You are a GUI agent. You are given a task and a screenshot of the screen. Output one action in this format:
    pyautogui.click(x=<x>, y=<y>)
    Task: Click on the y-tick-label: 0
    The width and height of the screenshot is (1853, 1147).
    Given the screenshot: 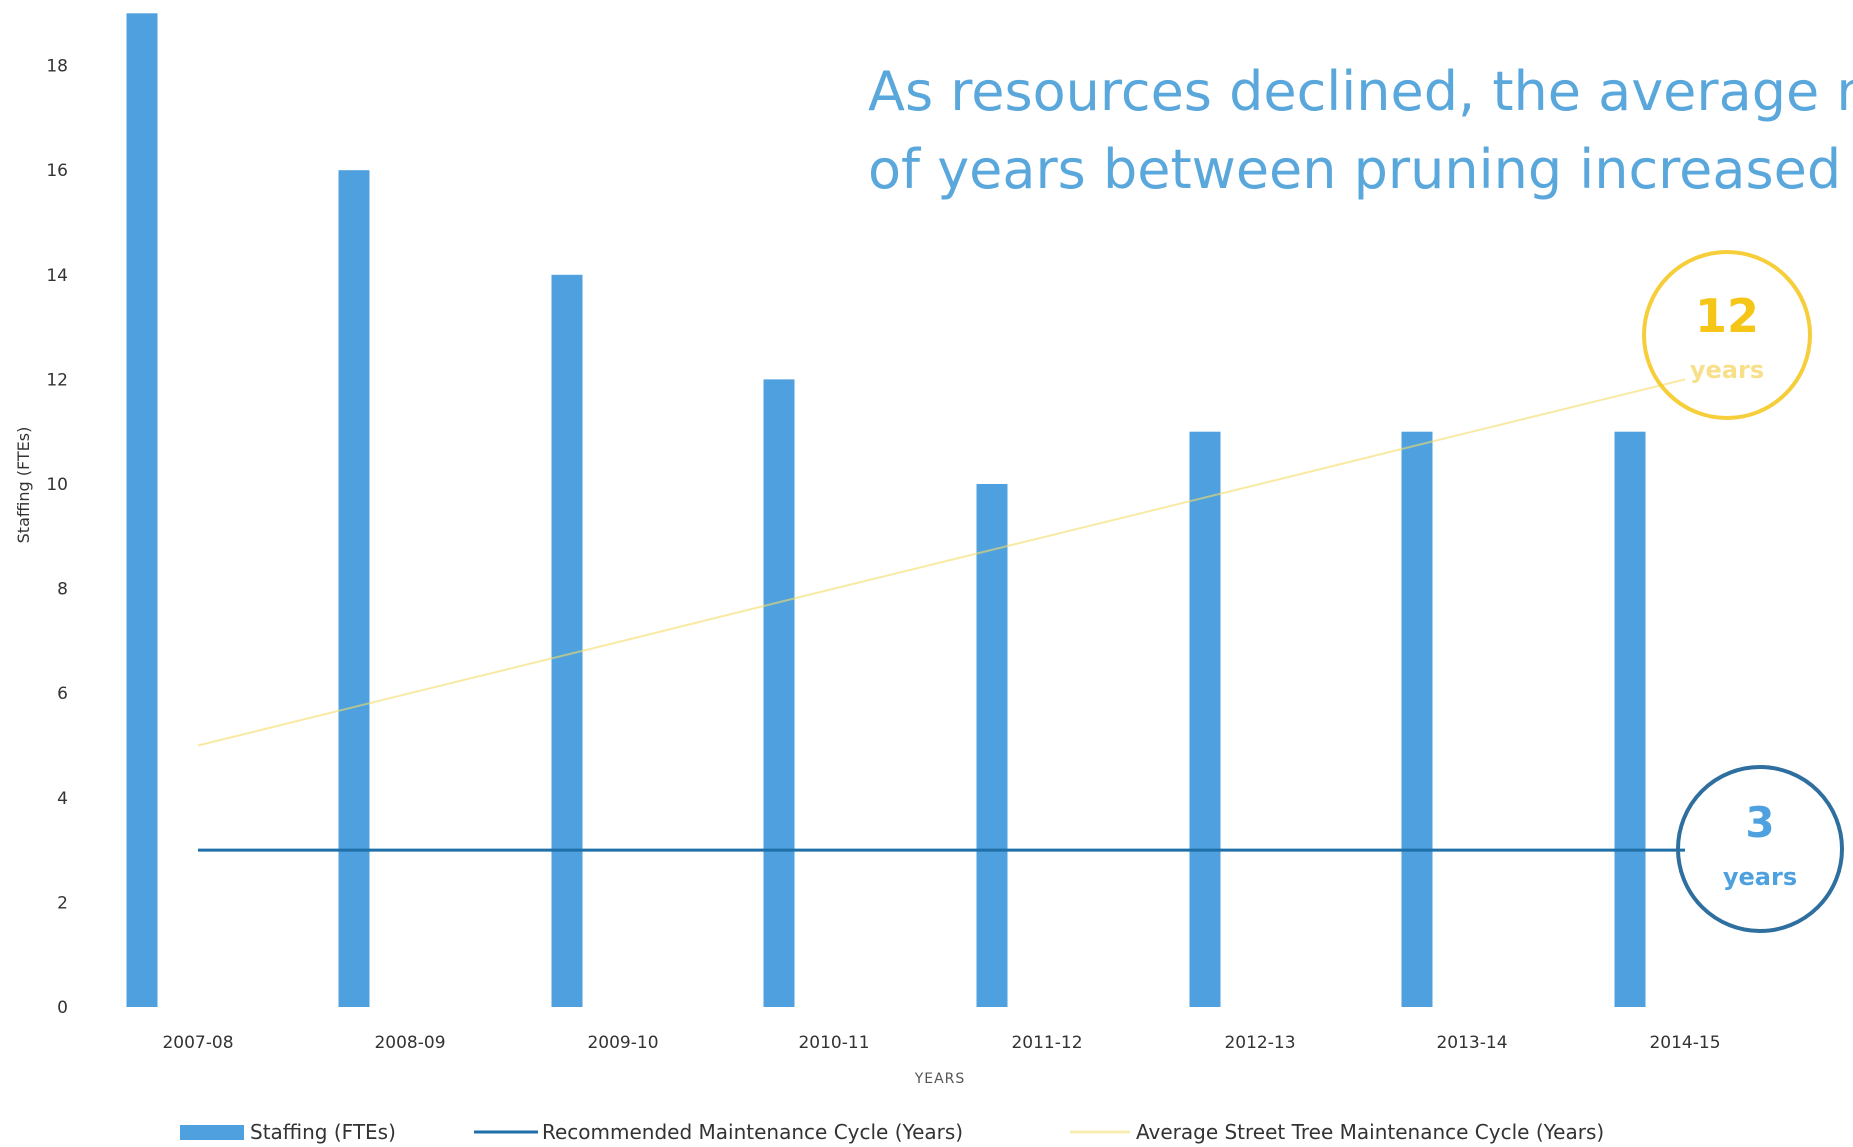 What is the action you would take?
    pyautogui.click(x=62, y=1008)
    